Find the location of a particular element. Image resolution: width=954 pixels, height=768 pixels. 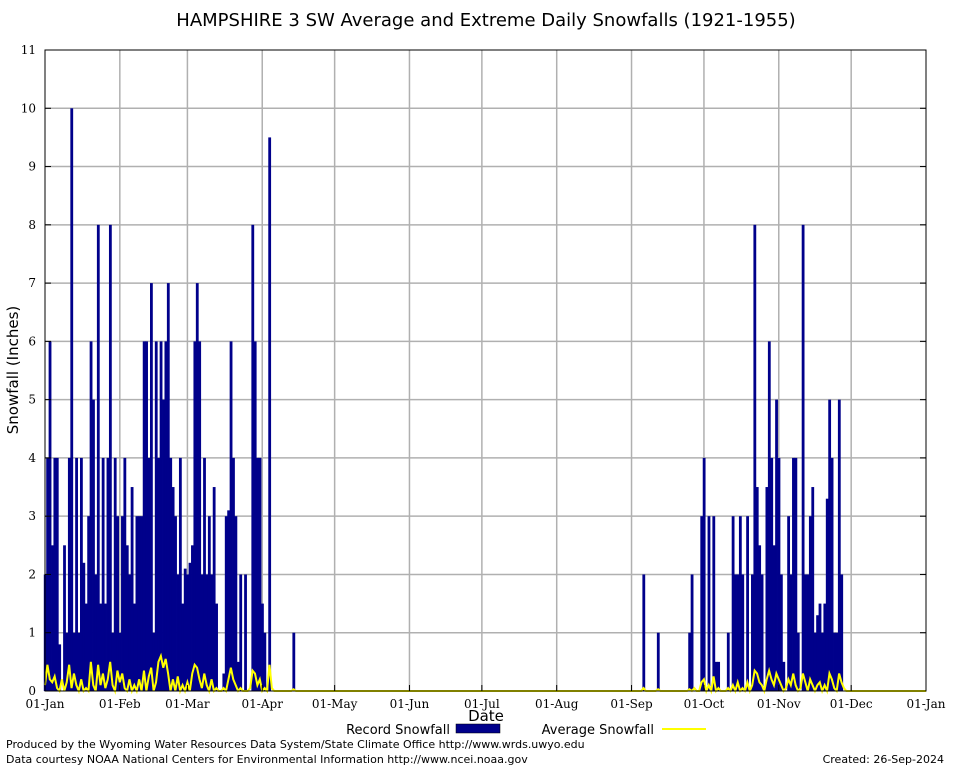

x-tick-label-10: 01-Nov is located at coordinates (779, 704).